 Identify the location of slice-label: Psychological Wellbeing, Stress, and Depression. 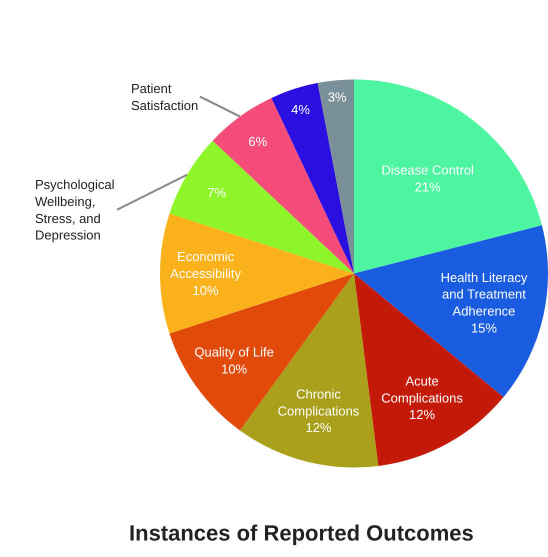
(75, 210).